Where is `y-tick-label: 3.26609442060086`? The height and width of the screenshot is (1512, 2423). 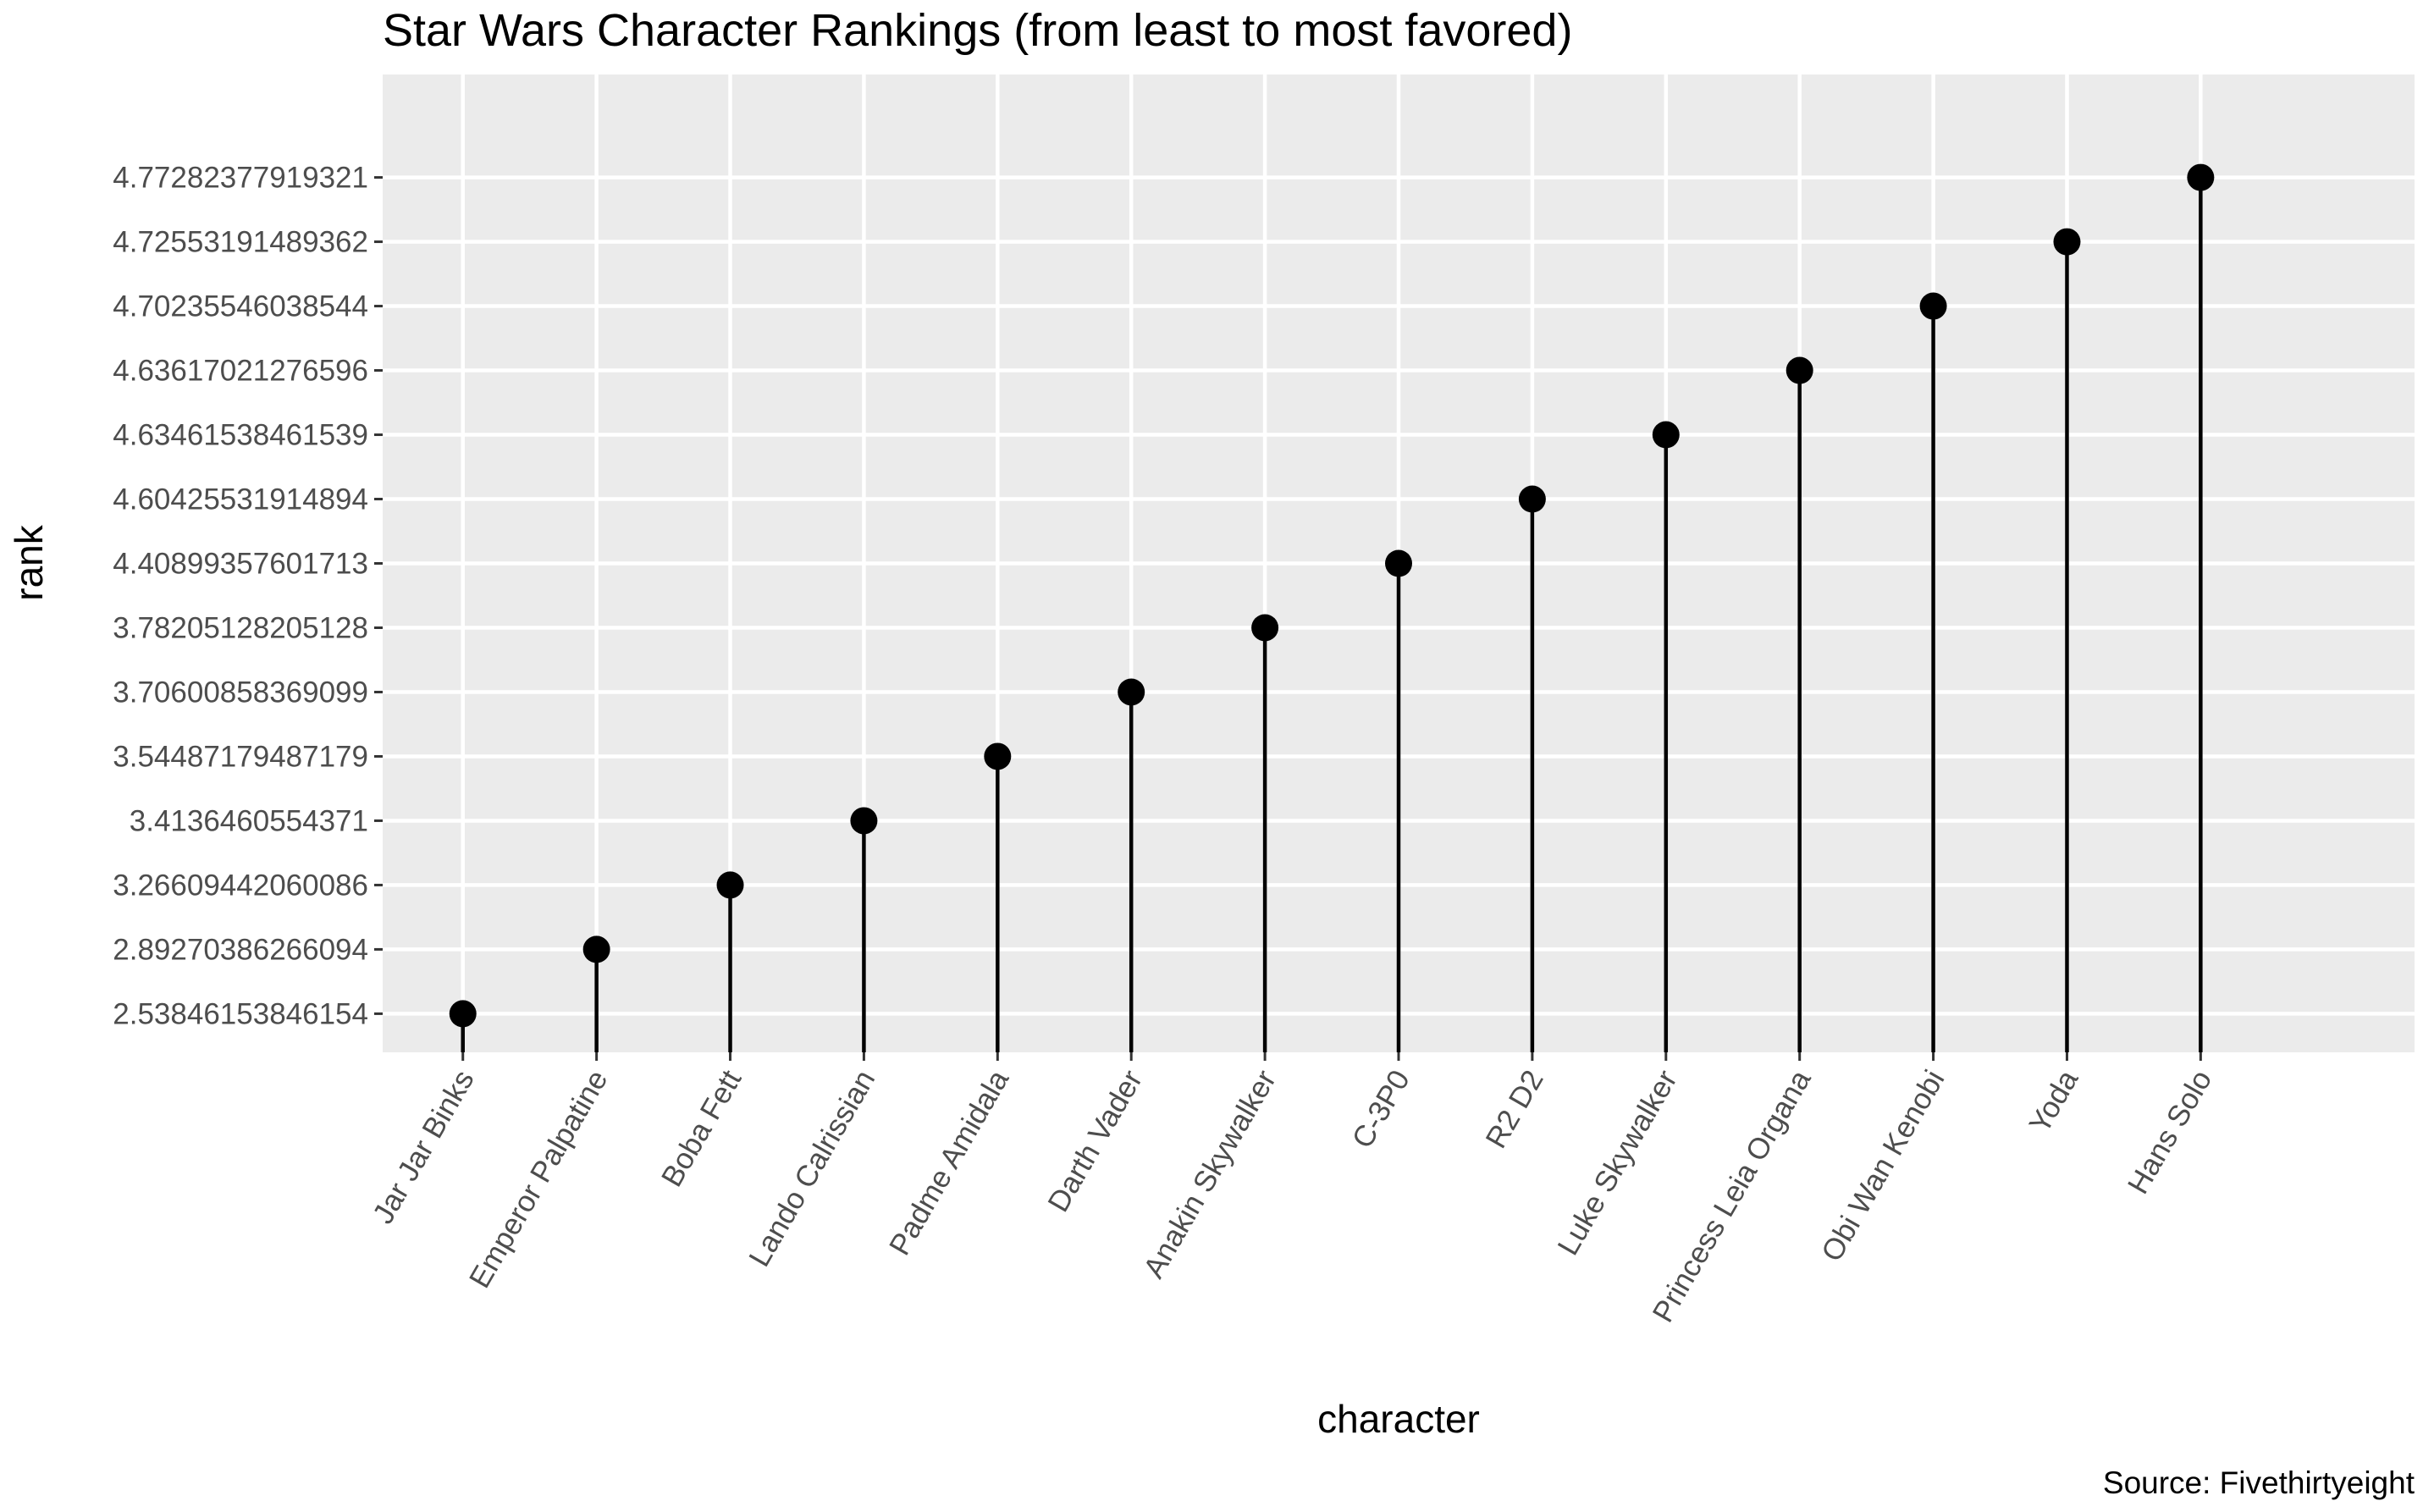 y-tick-label: 3.26609442060086 is located at coordinates (240, 885).